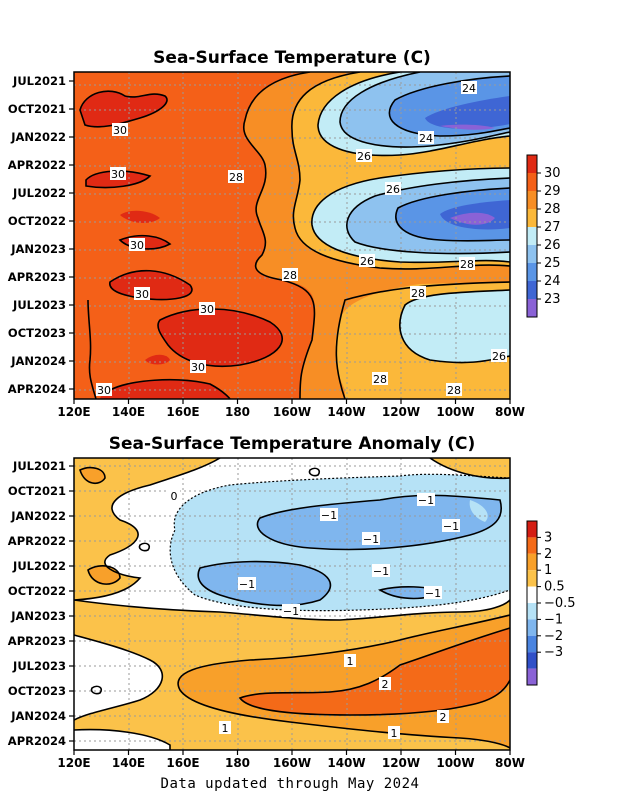 The height and width of the screenshot is (800, 618). Describe the element at coordinates (543, 236) in the screenshot. I see `colorbar-1: 30 29 28 27 26 25 24 23` at that location.